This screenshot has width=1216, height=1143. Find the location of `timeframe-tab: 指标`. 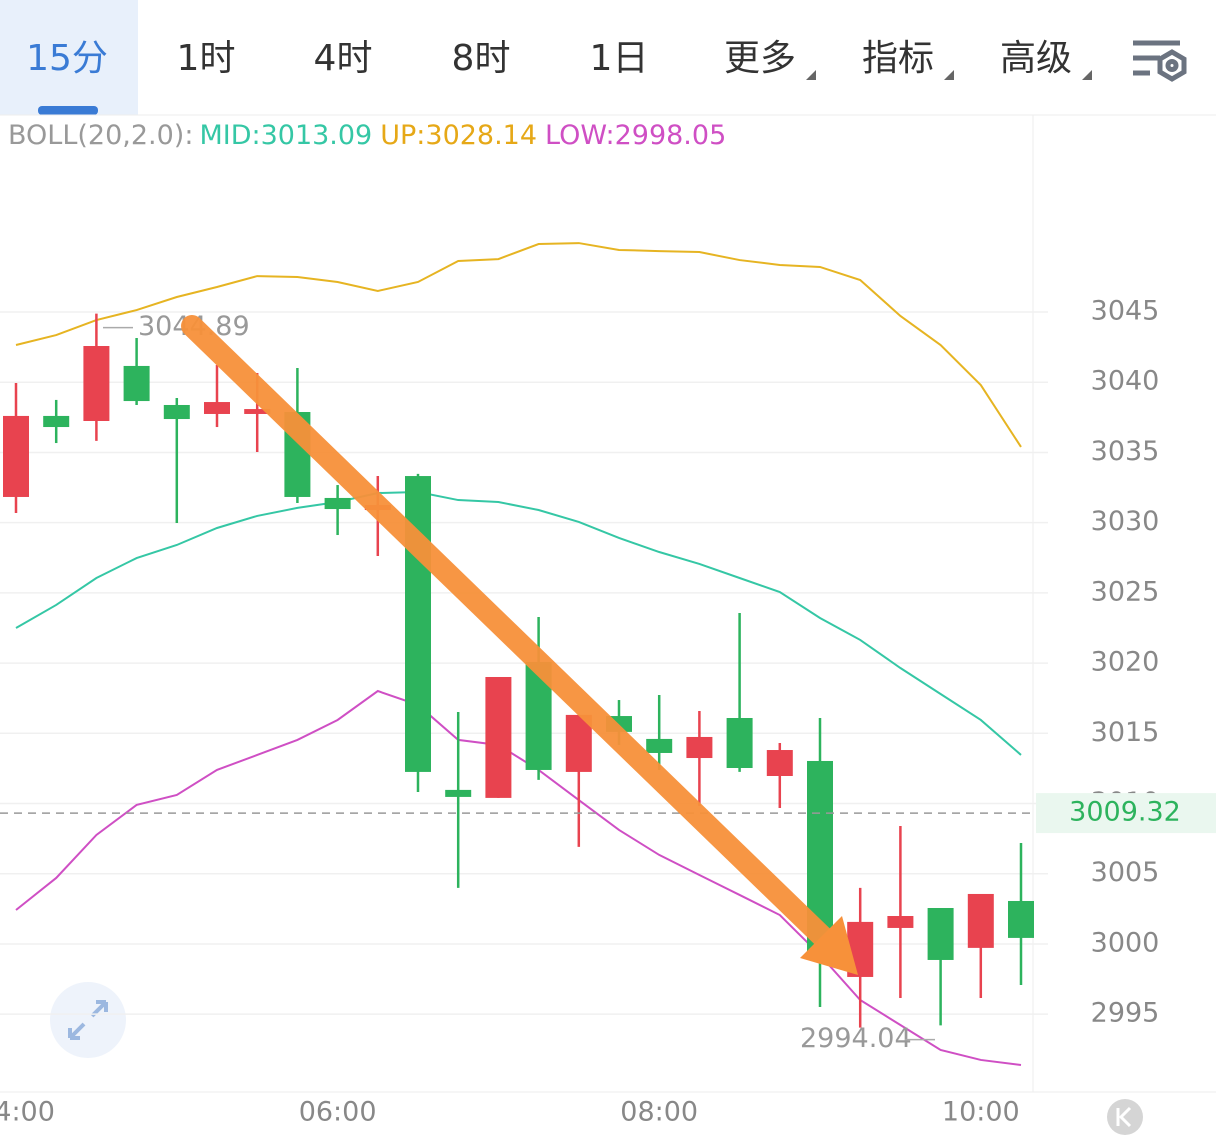

timeframe-tab: 指标 is located at coordinates (898, 58).